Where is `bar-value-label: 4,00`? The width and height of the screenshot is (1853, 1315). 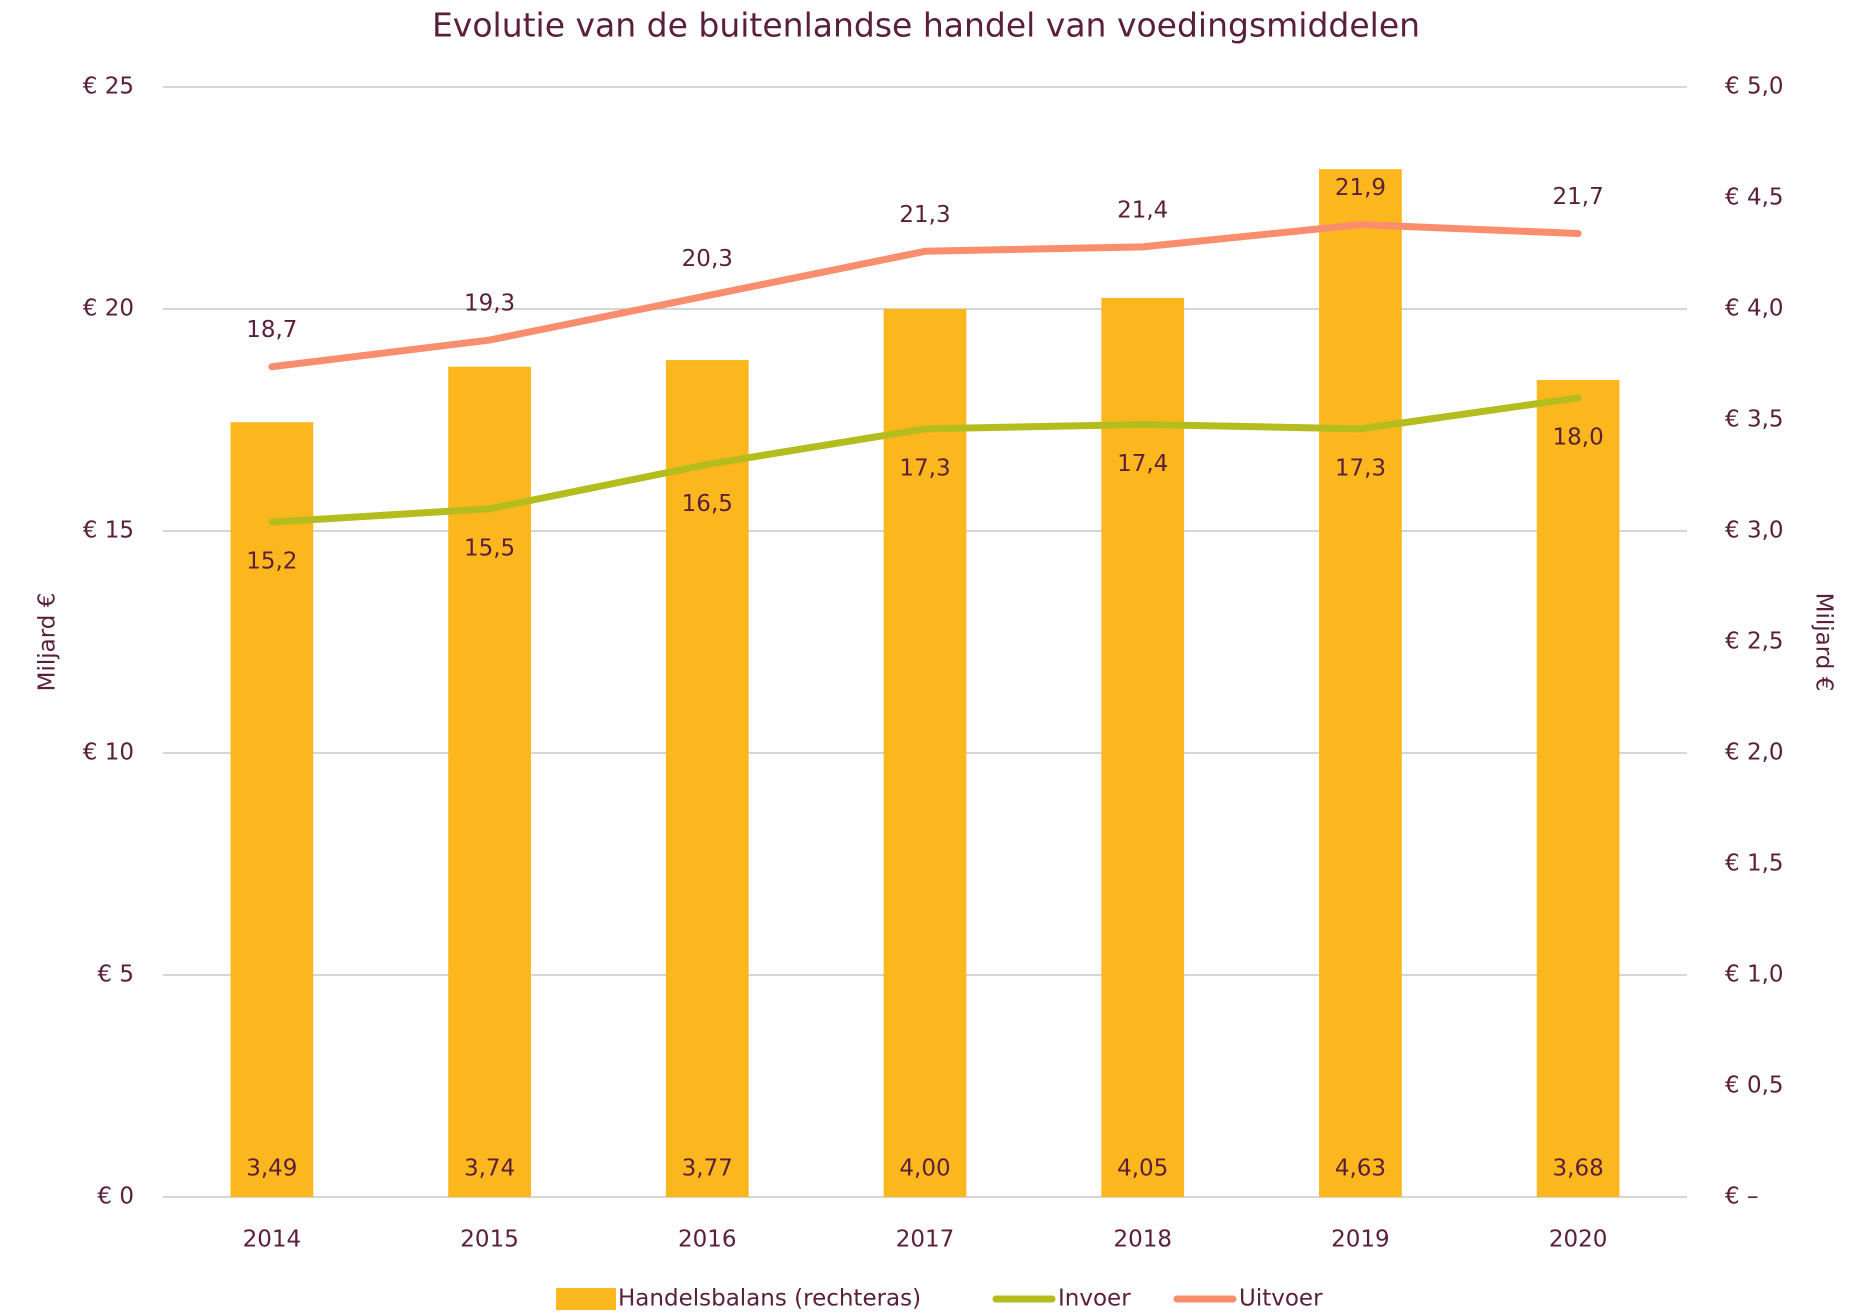
bar-value-label: 4,00 is located at coordinates (924, 1169).